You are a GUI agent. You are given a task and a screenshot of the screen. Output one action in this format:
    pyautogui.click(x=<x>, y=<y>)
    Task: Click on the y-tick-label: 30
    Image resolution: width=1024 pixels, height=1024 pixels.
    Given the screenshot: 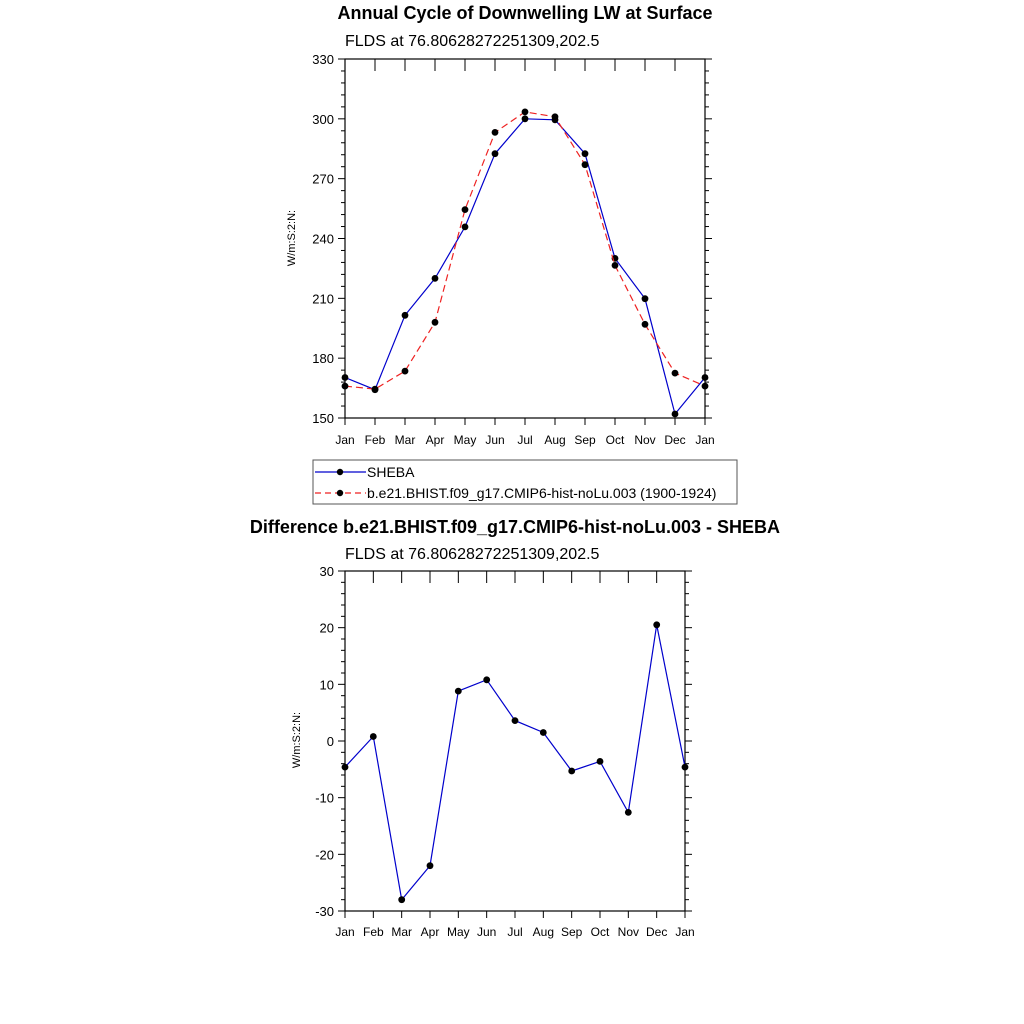 What is the action you would take?
    pyautogui.click(x=327, y=571)
    